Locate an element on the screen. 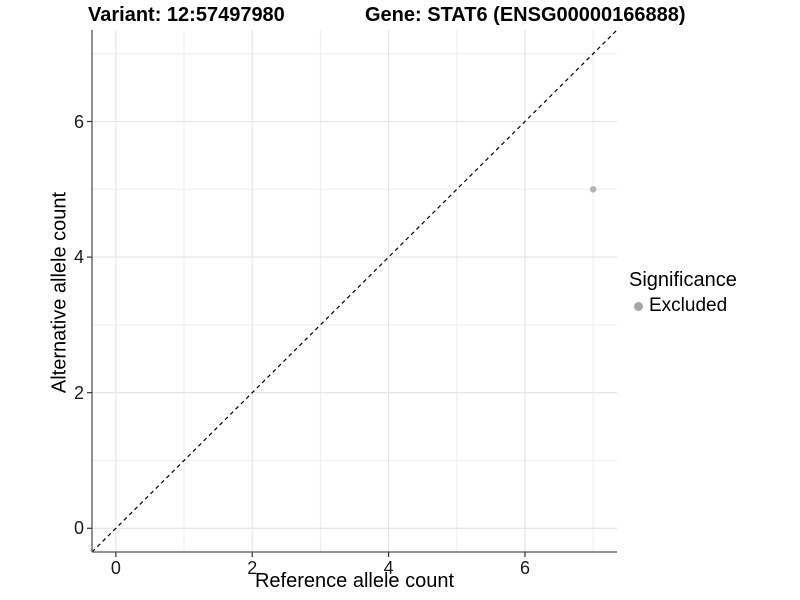 The height and width of the screenshot is (600, 800). legend: Significance Excluded is located at coordinates (683, 293).